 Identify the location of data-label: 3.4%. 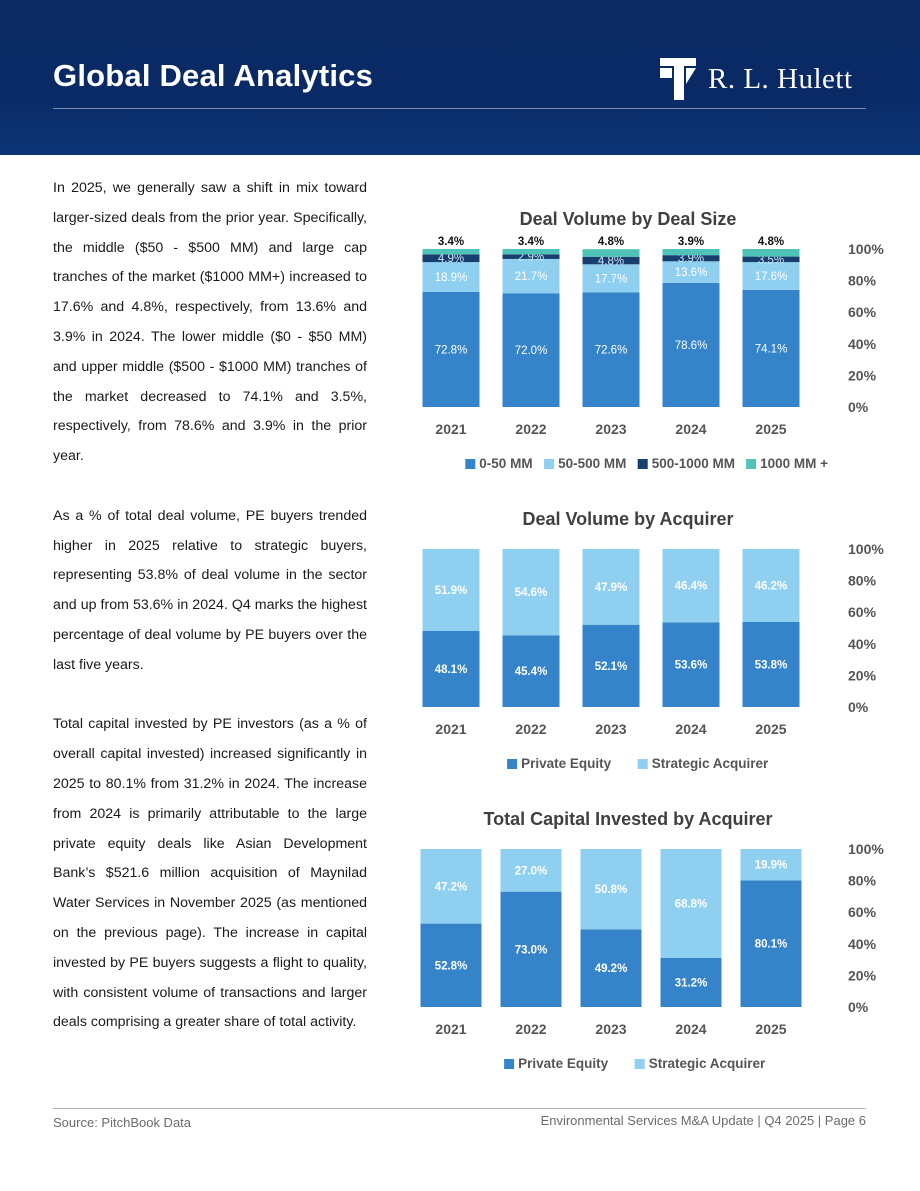
(531, 242).